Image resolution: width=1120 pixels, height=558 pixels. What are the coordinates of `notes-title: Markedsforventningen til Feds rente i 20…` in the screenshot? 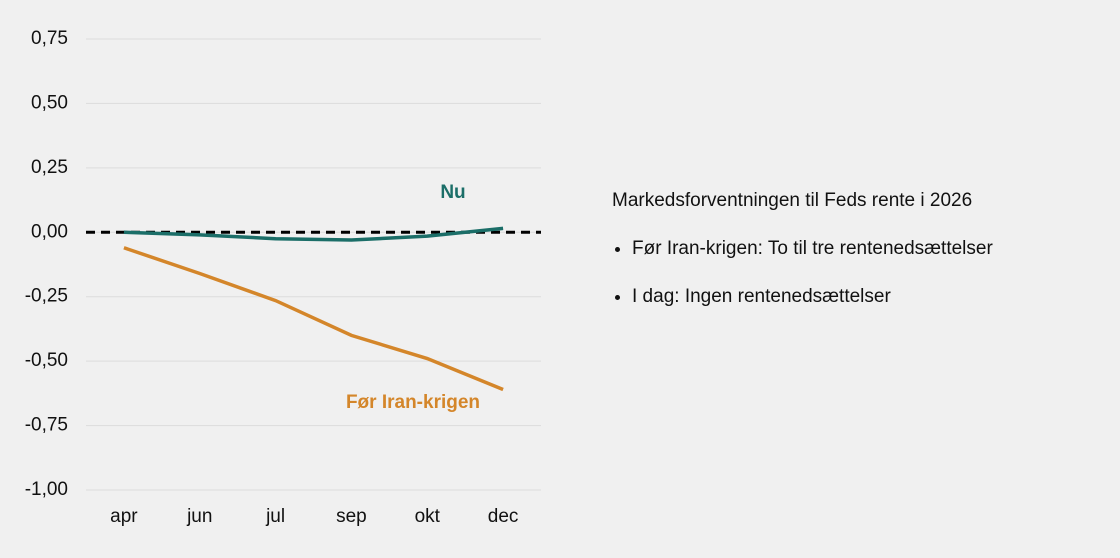 It's located at (792, 200).